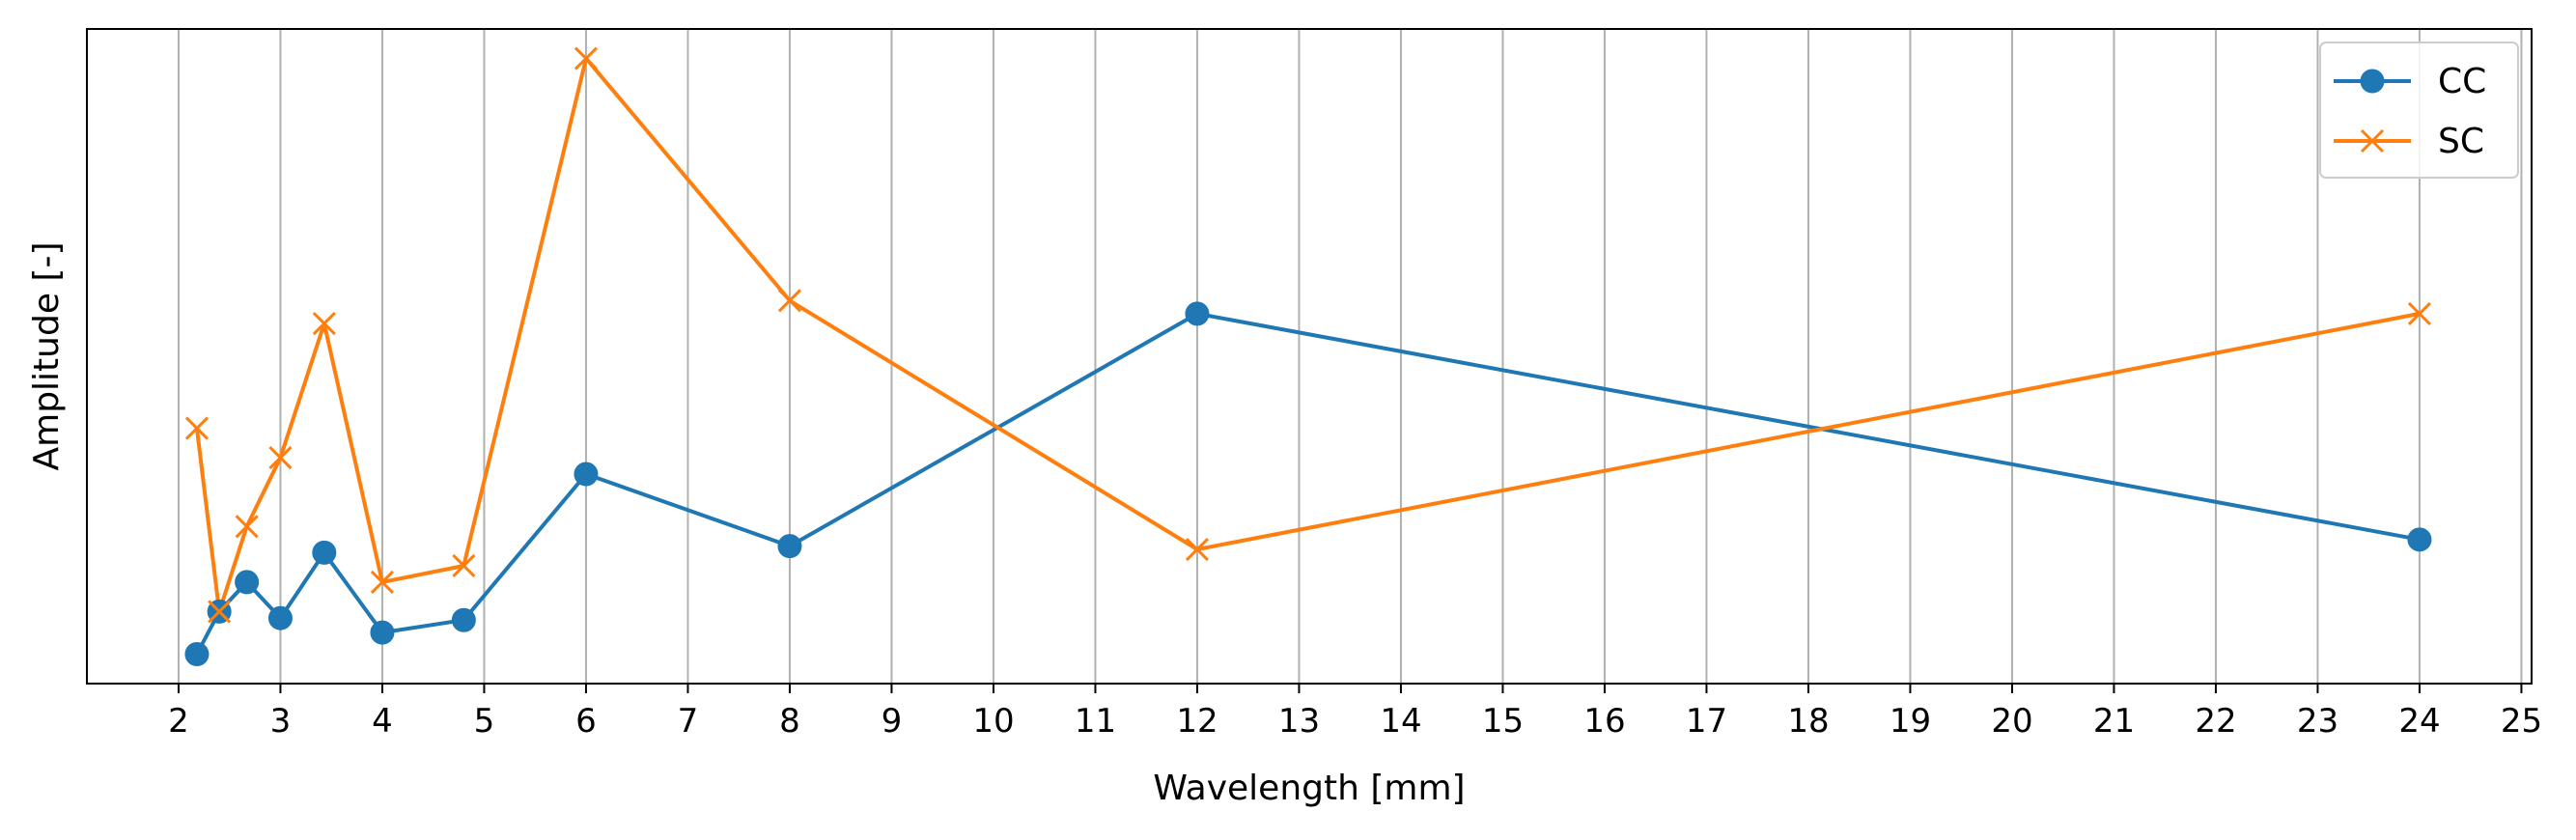  I want to click on x-tick-label: 9, so click(893, 722).